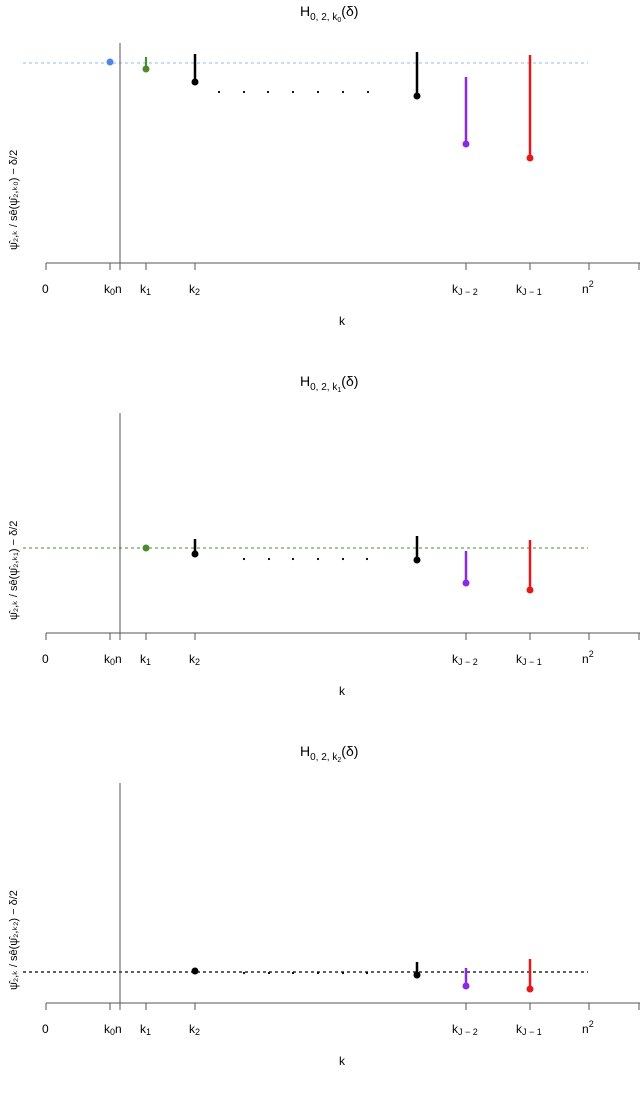  I want to click on chart-title: H0, 2, k1(δ), so click(329, 383).